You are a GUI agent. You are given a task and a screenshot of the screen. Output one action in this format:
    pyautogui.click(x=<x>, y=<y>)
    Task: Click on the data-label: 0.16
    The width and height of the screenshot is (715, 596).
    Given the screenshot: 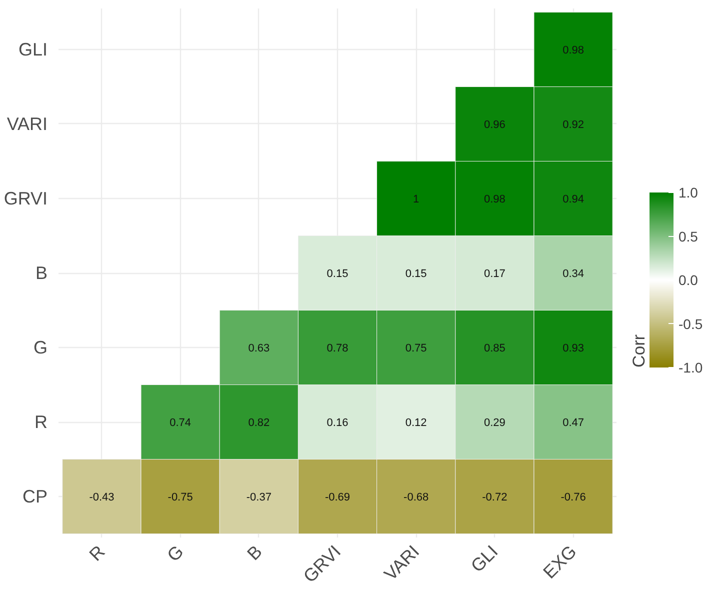 What is the action you would take?
    pyautogui.click(x=337, y=423)
    